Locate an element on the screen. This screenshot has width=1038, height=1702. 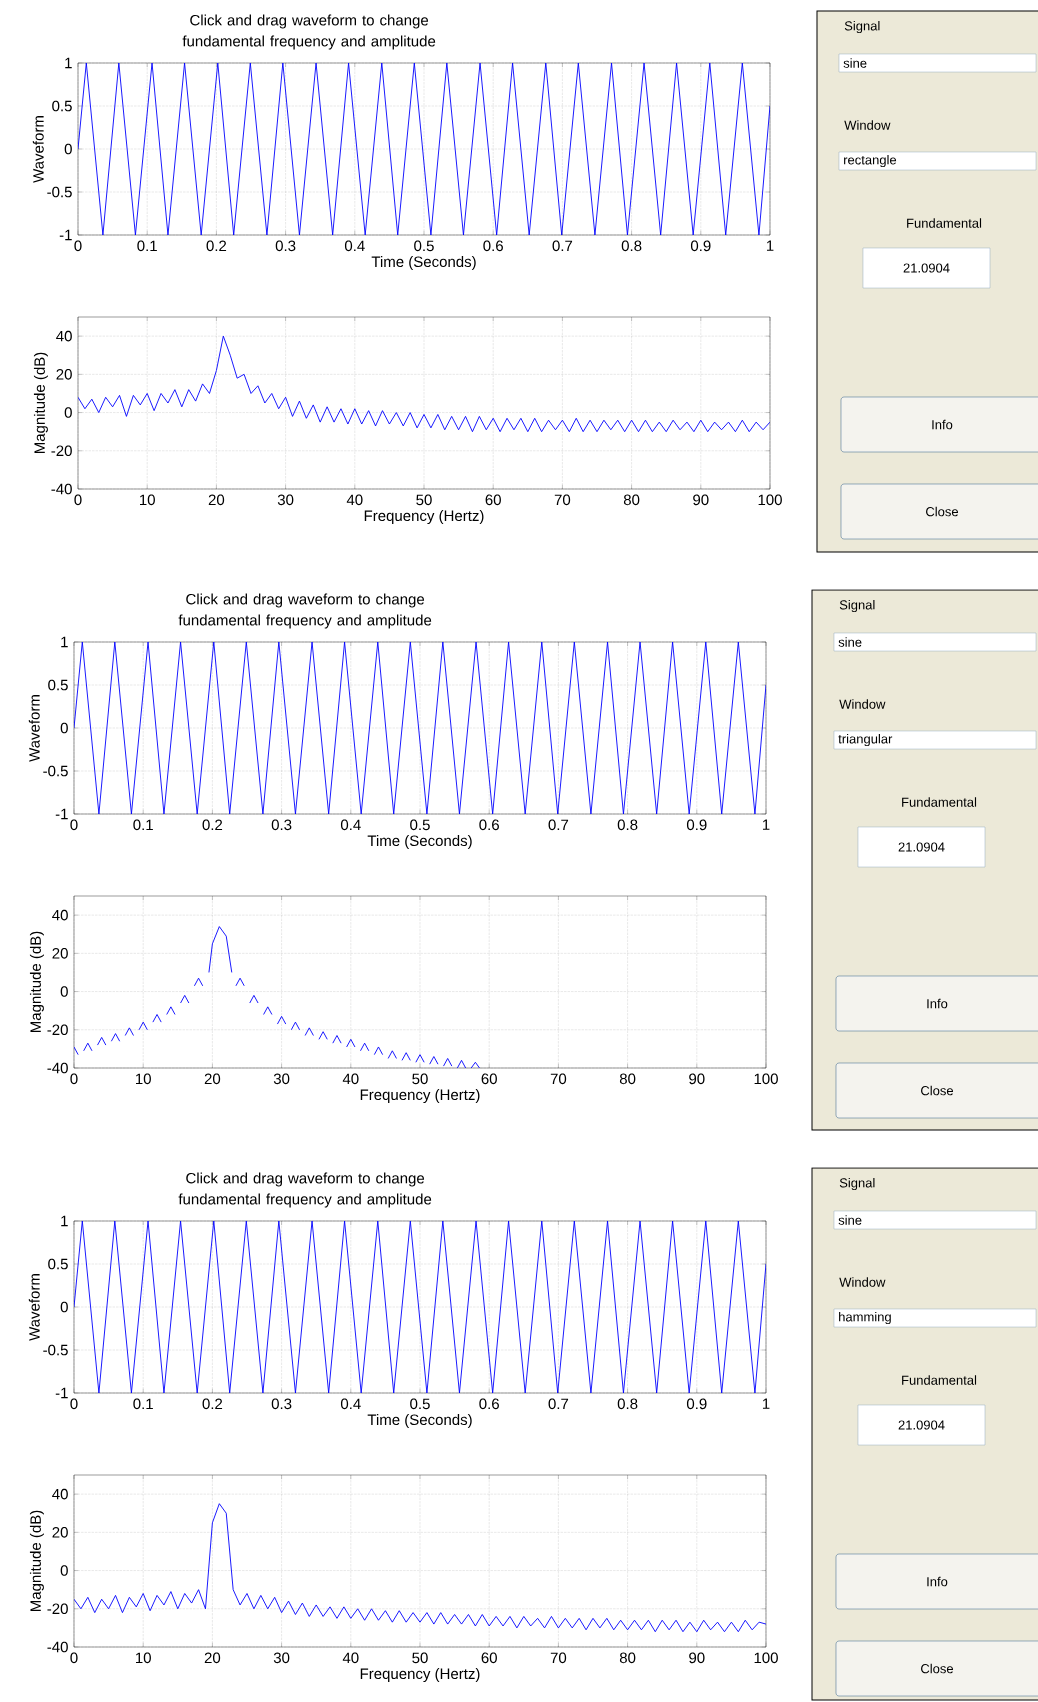
x-tick-label: 1 is located at coordinates (770, 245).